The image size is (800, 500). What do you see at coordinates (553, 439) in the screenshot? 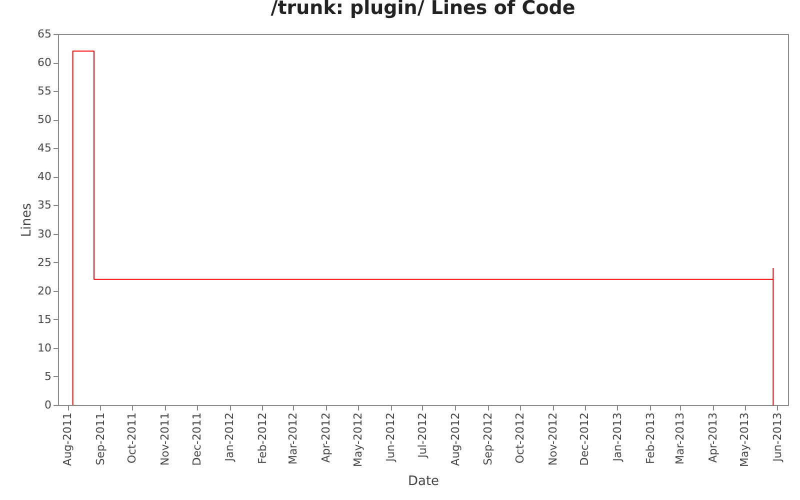
I see `x-tick-label: Nov-2012` at bounding box center [553, 439].